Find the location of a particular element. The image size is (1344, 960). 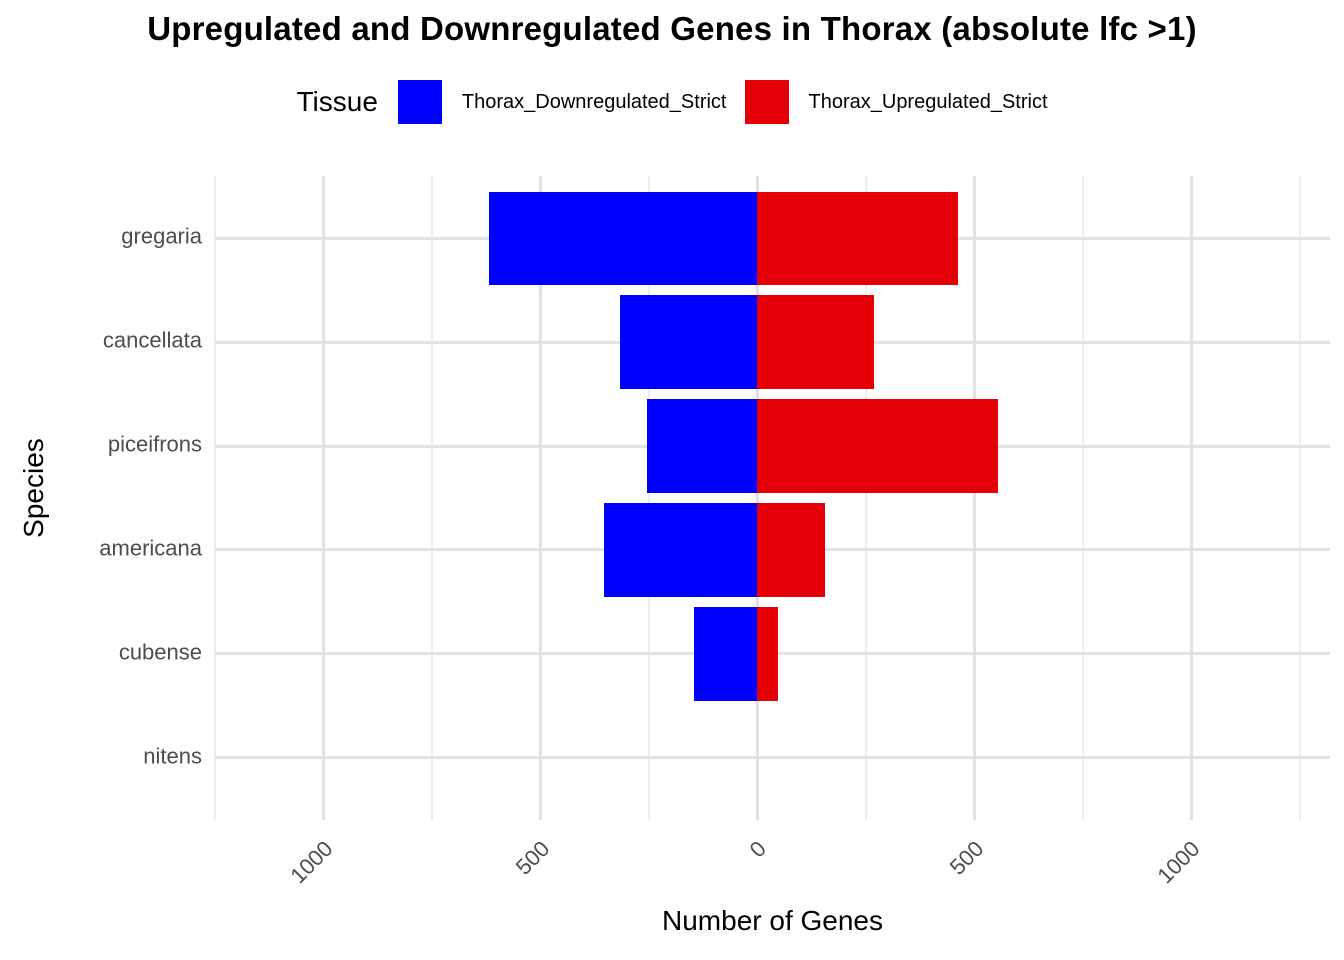

y-tick-label-piceifrons: piceifrons is located at coordinates (154, 444).